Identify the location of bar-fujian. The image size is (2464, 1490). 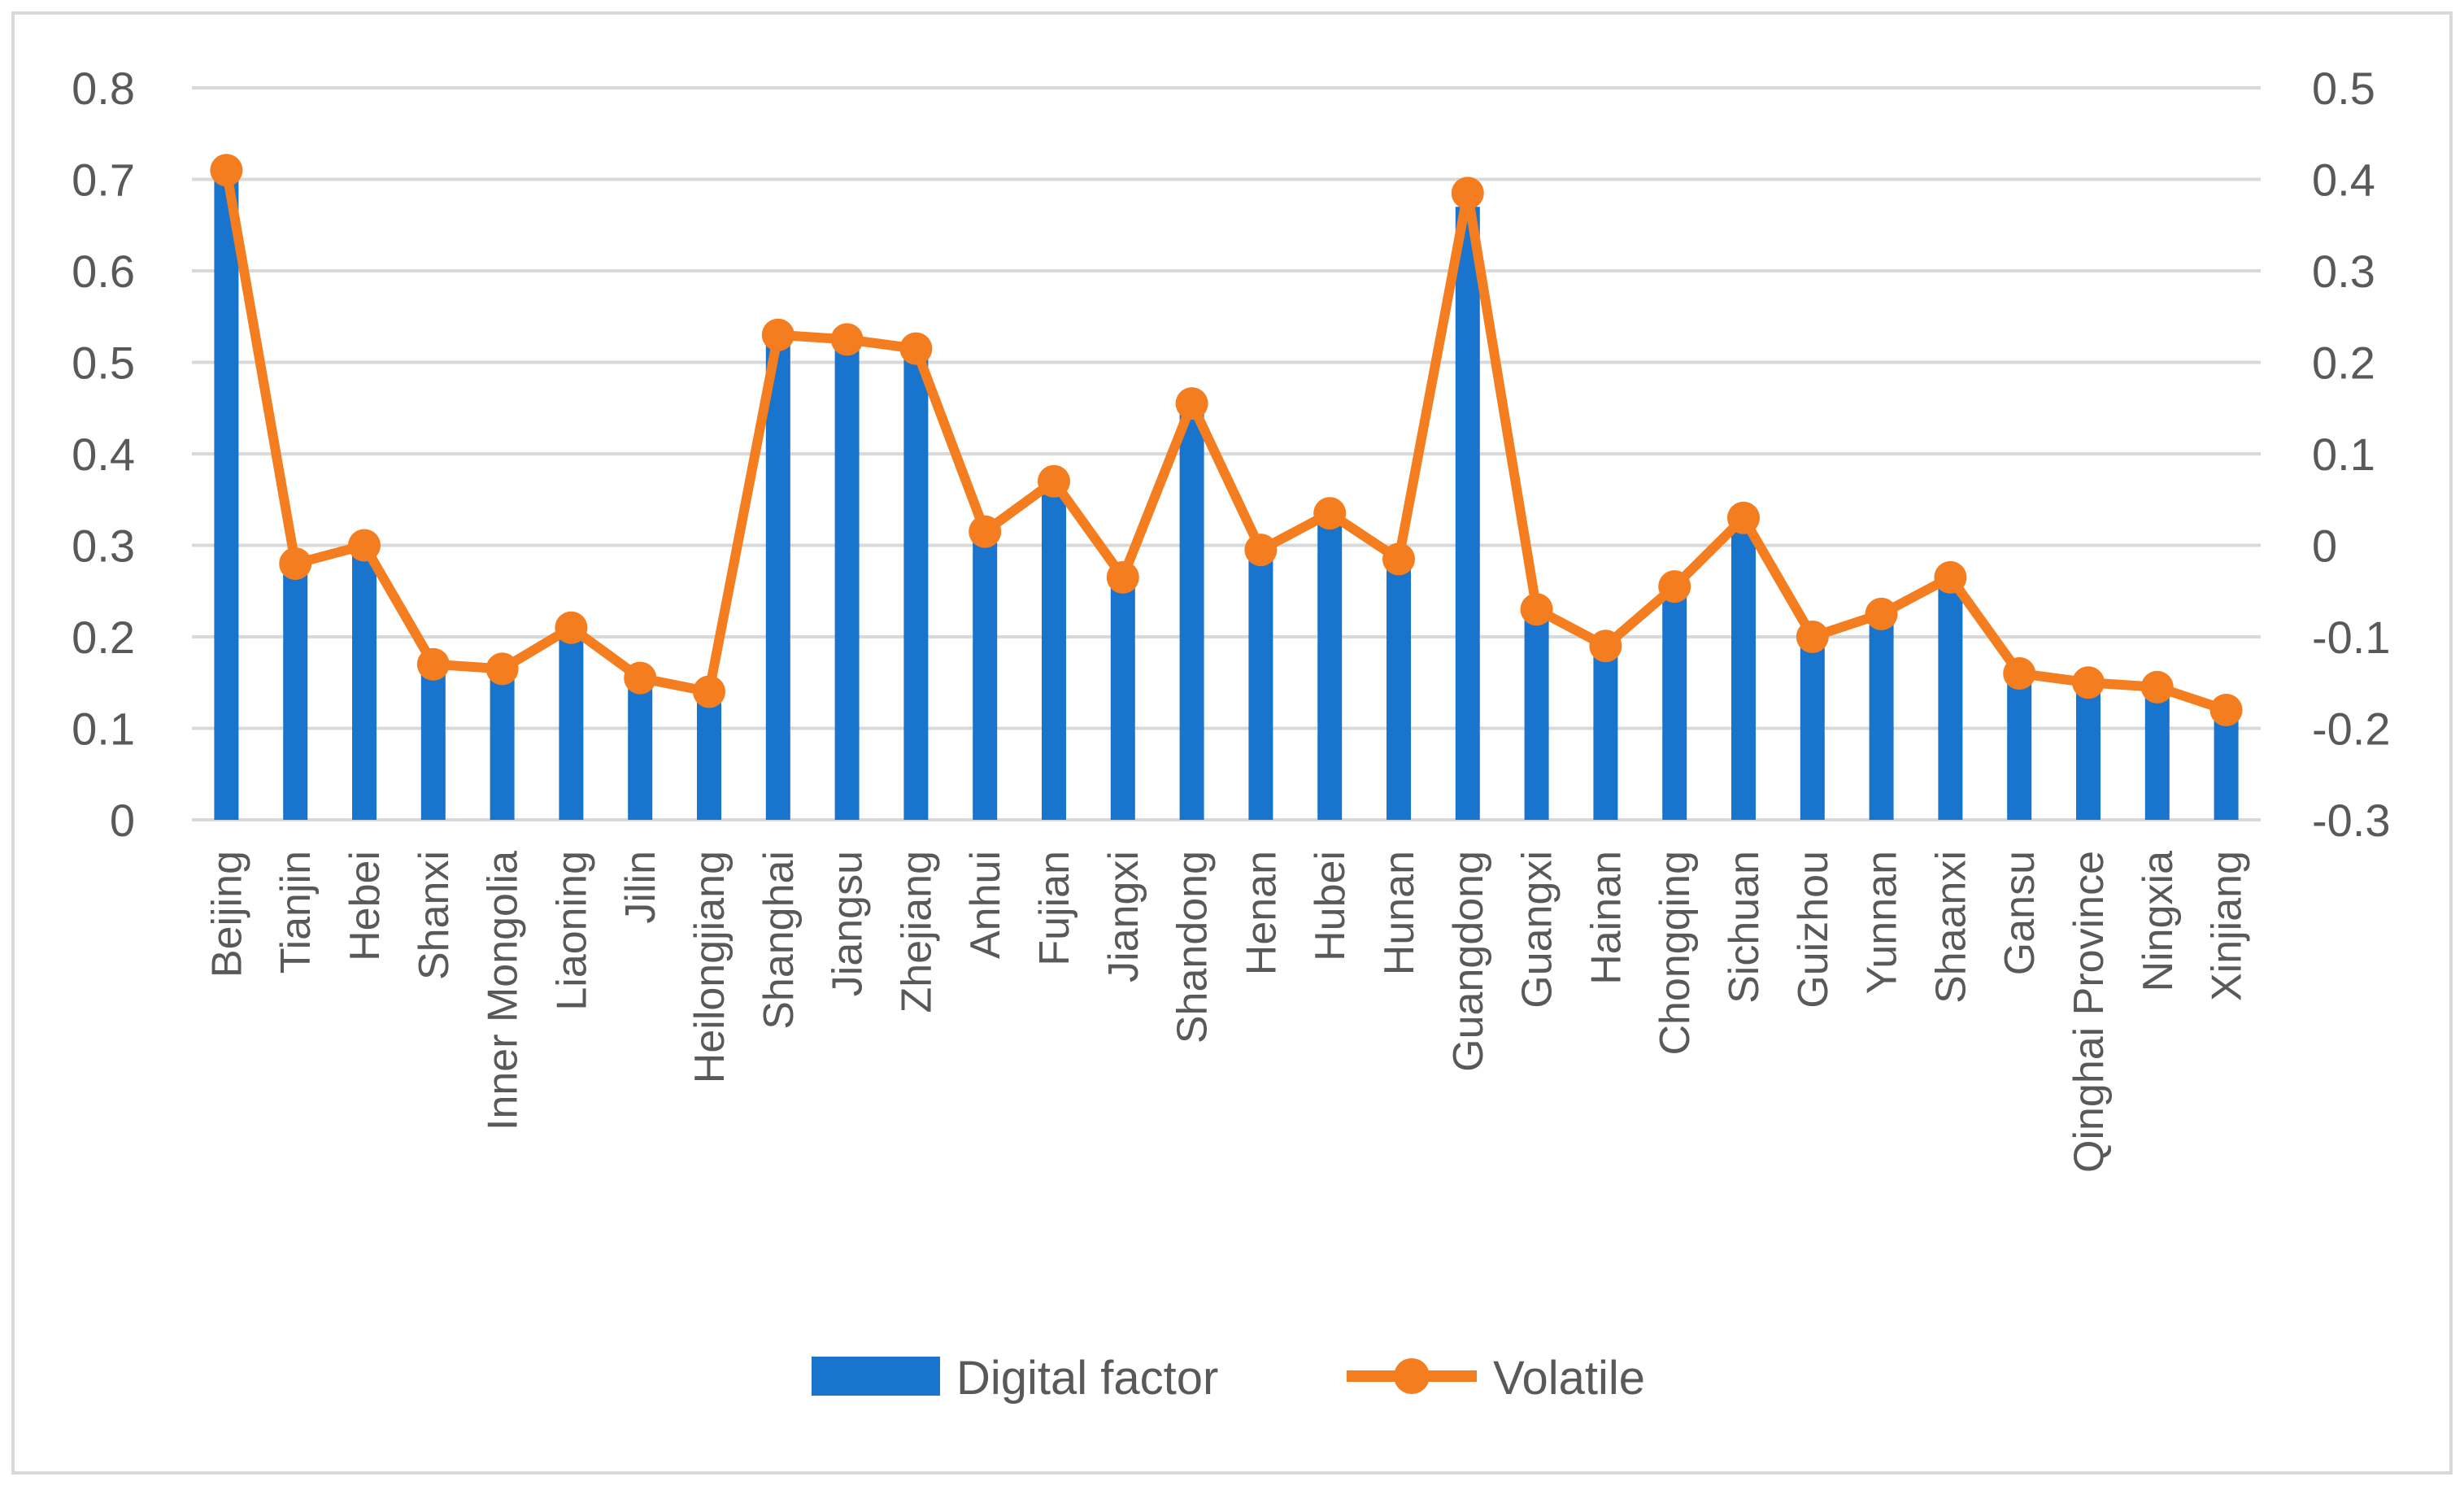
(1054, 650).